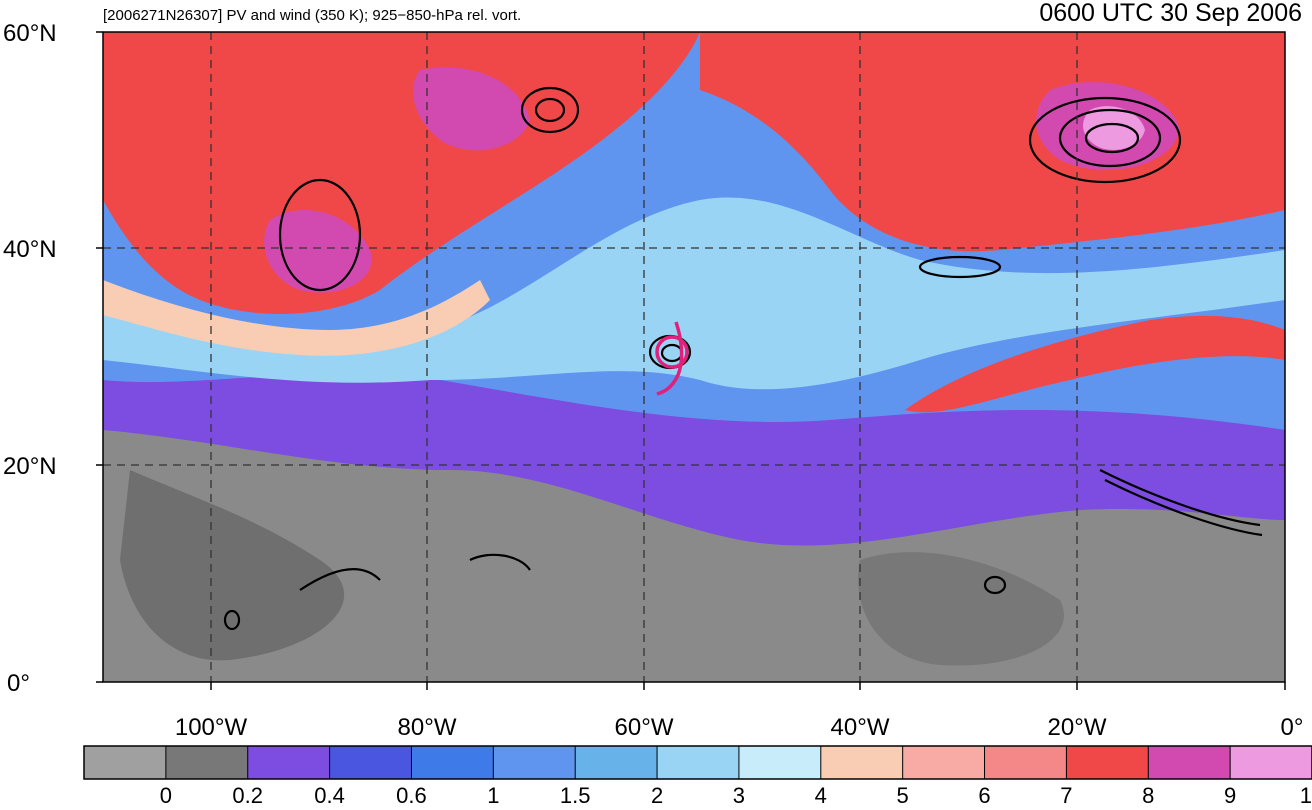 The width and height of the screenshot is (1312, 810). I want to click on lon-label-0: 0°, so click(1292, 727).